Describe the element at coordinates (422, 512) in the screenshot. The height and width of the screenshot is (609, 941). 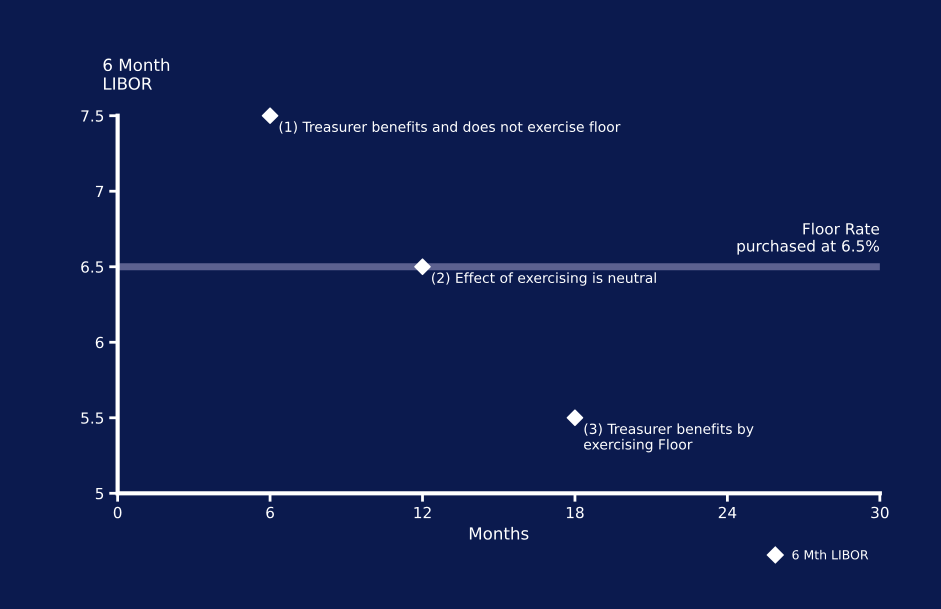
I see `x-tick-label: 12` at that location.